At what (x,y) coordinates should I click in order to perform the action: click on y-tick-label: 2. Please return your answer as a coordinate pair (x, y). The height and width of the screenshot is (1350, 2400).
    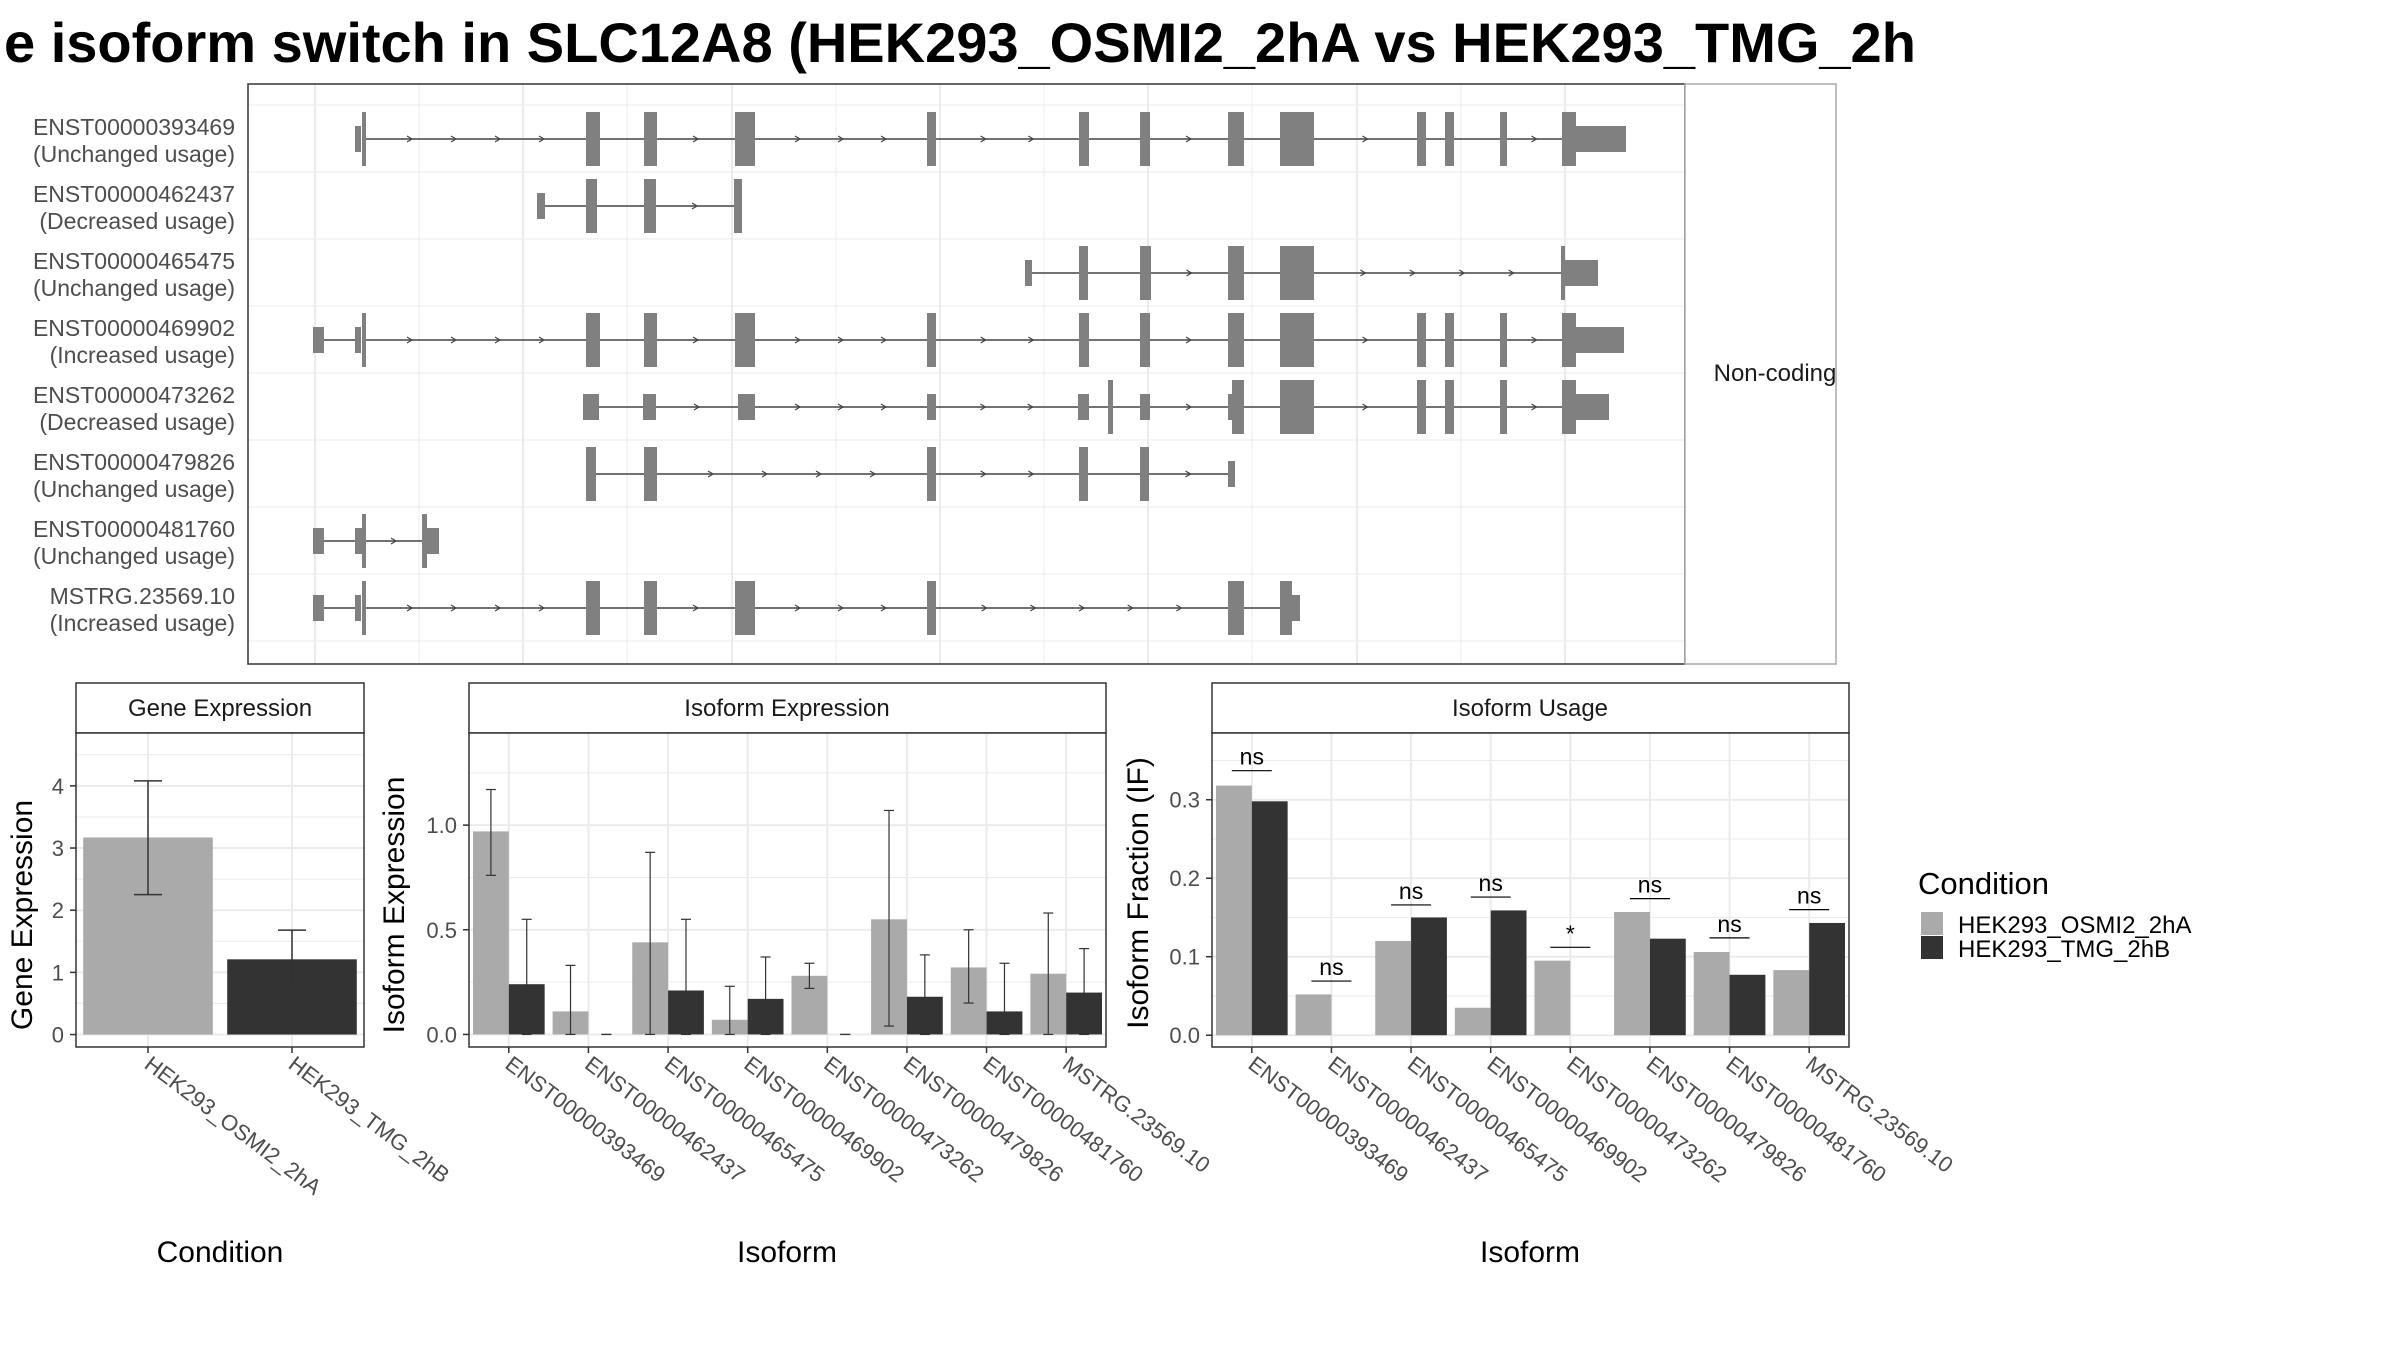
    Looking at the image, I should click on (58, 910).